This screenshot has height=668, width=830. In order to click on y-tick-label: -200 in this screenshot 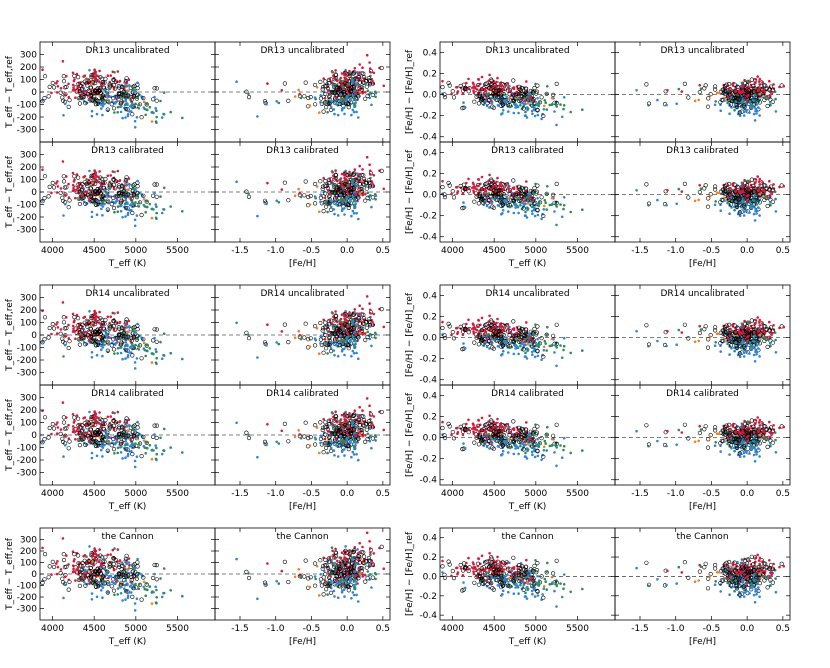, I will do `click(27, 218)`.